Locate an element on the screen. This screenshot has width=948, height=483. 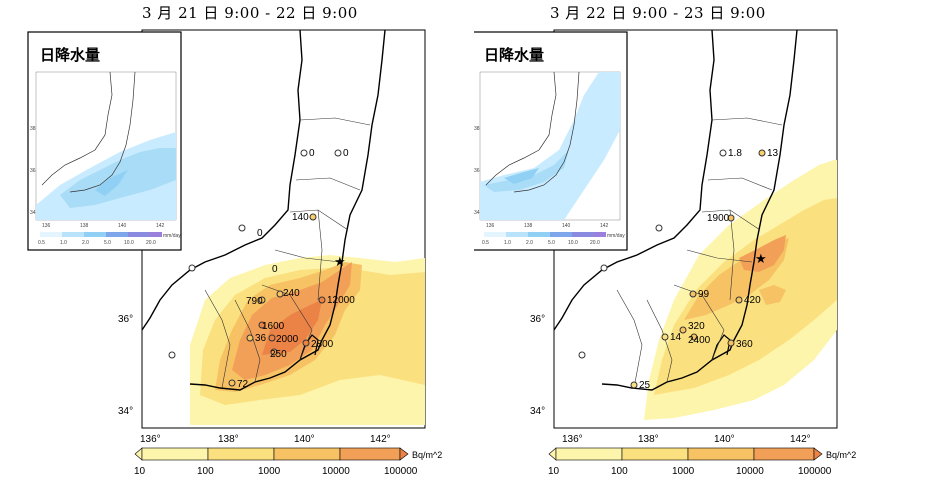
station-label: 790 is located at coordinates (254, 301).